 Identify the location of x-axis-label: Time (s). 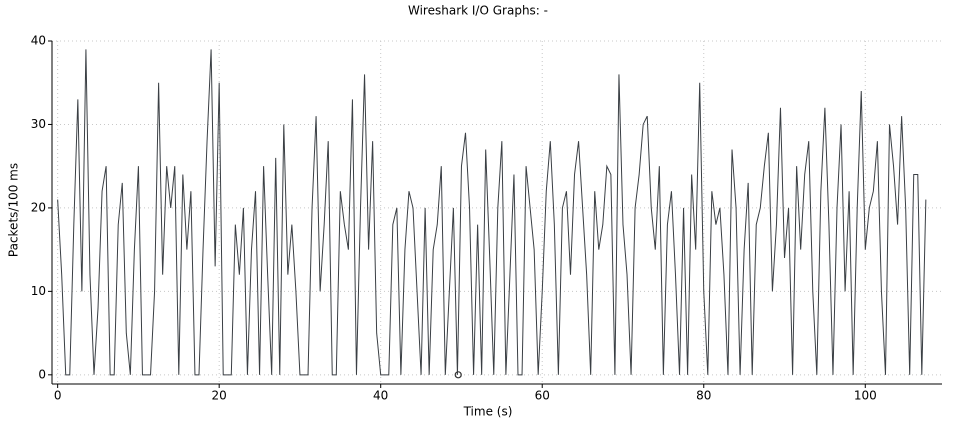
(488, 412).